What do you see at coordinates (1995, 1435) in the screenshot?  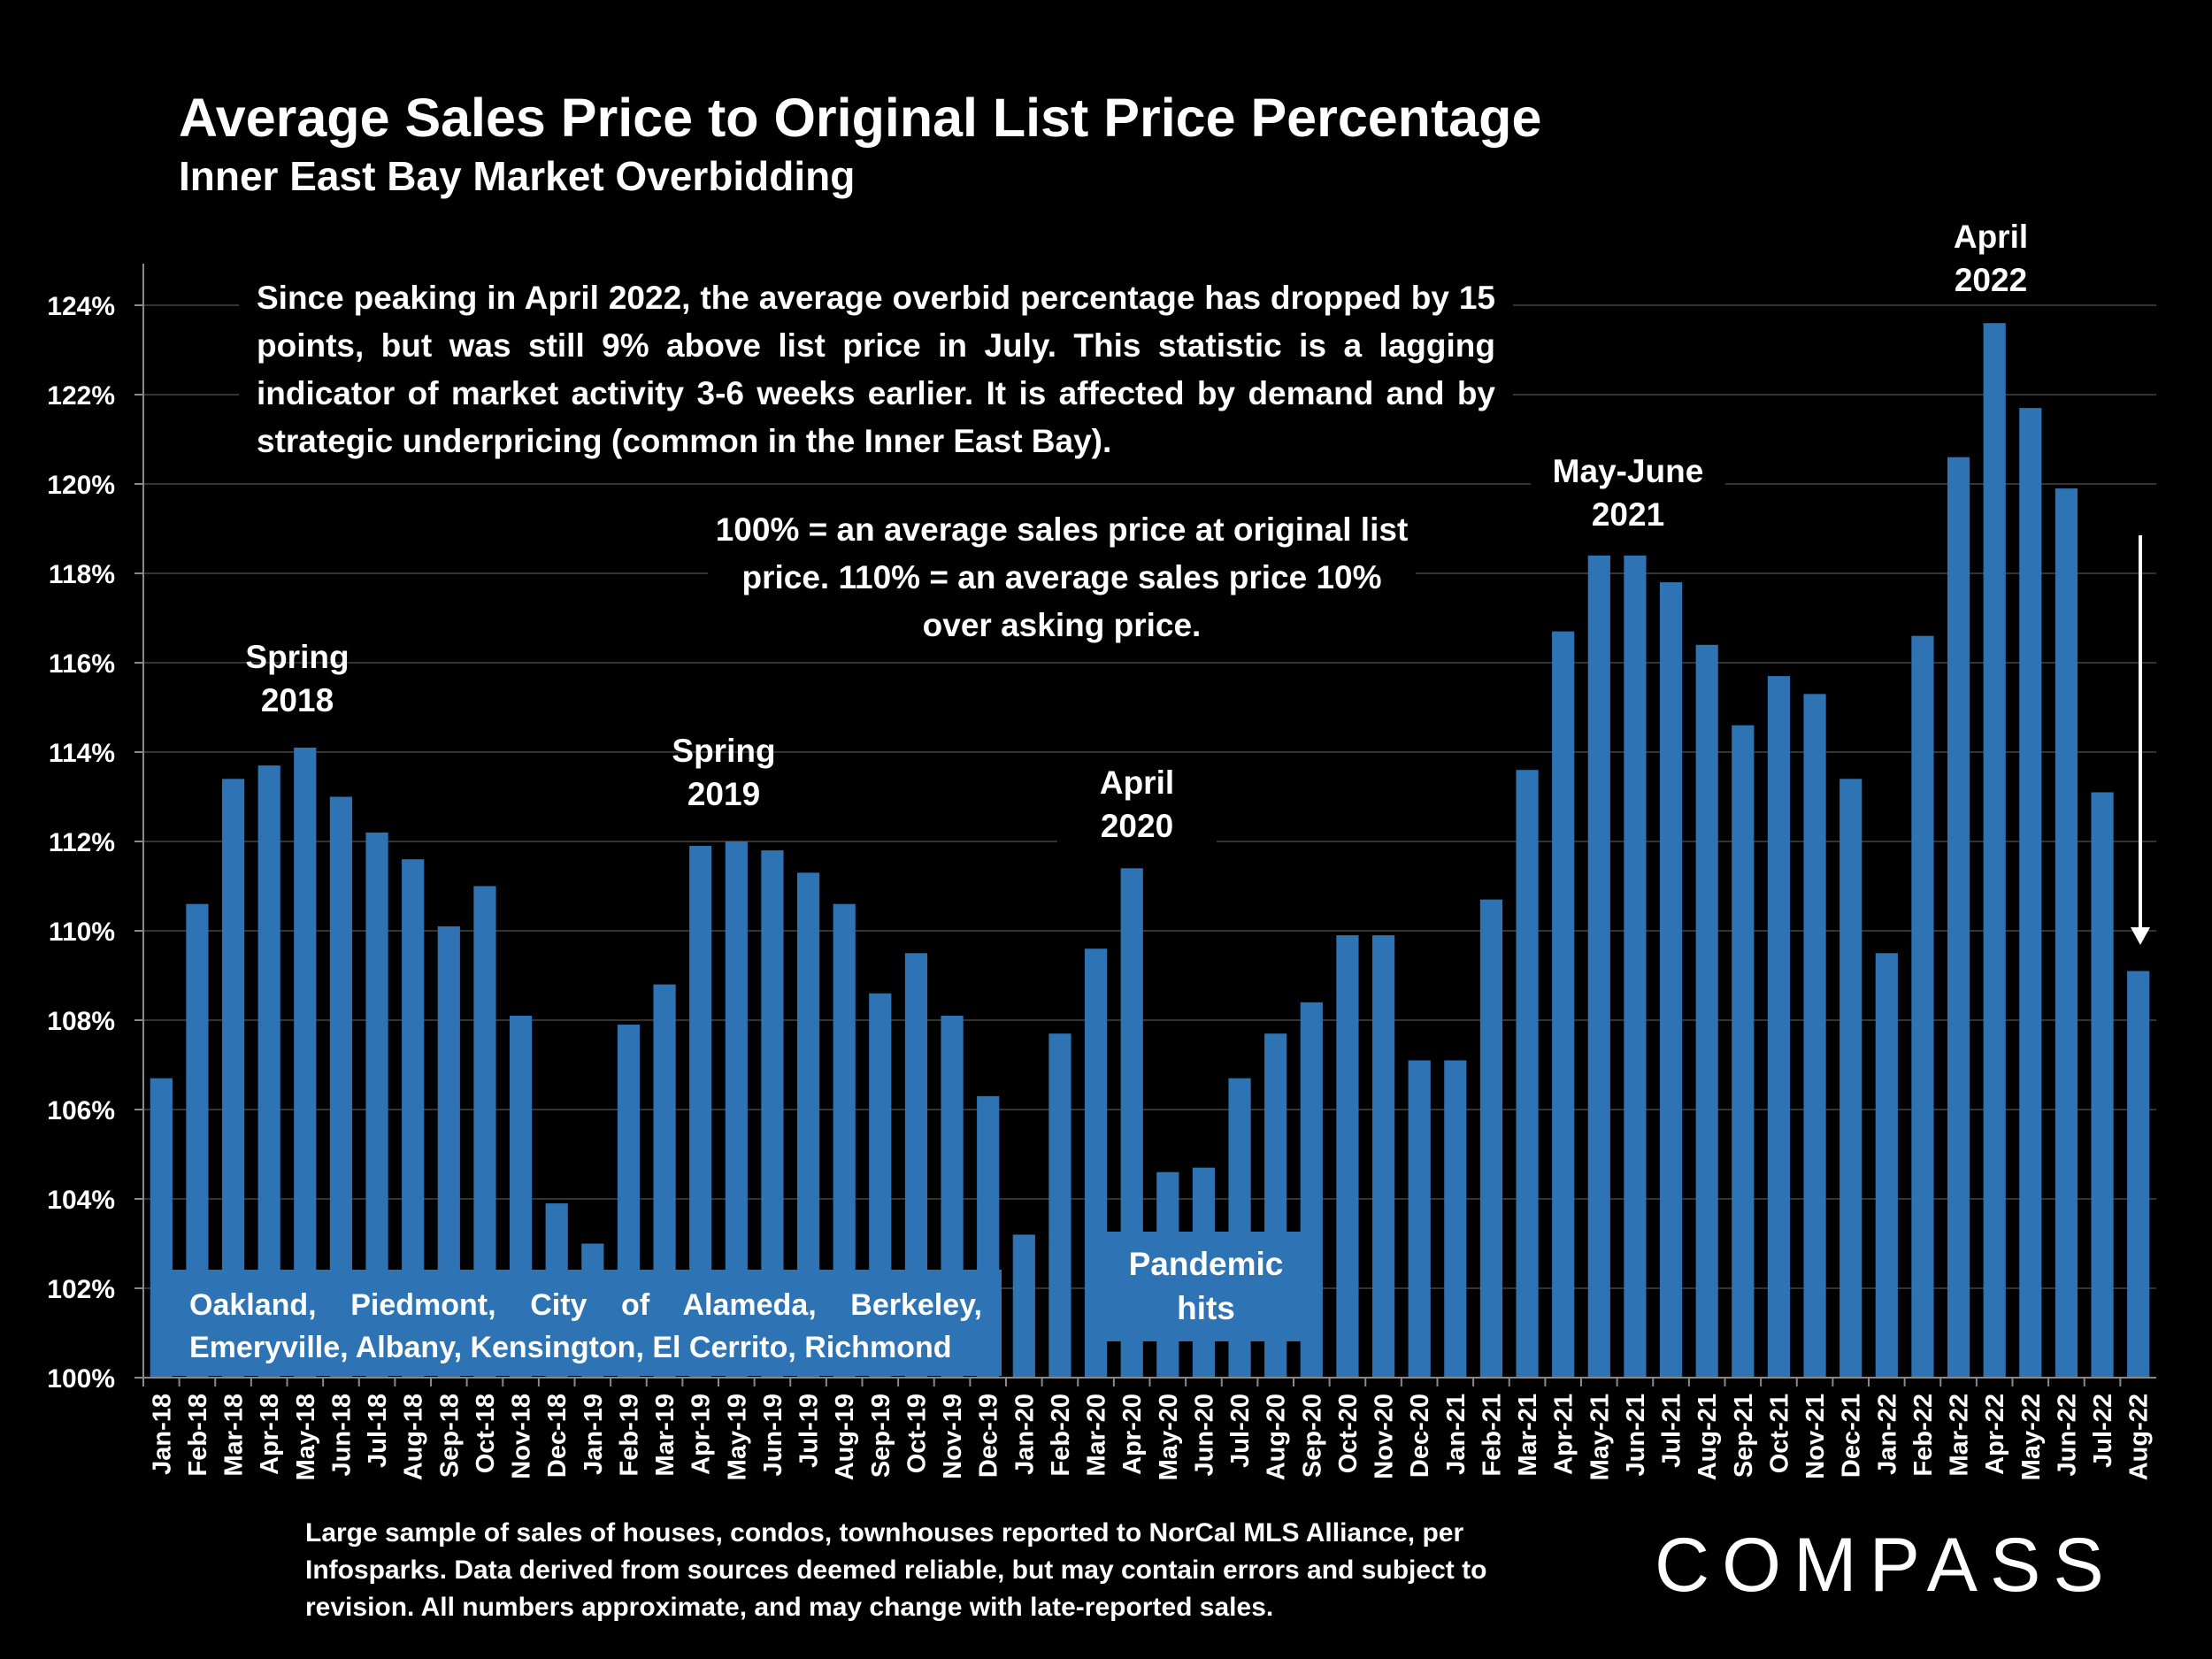 I see `x-tick-label: Apr-22` at bounding box center [1995, 1435].